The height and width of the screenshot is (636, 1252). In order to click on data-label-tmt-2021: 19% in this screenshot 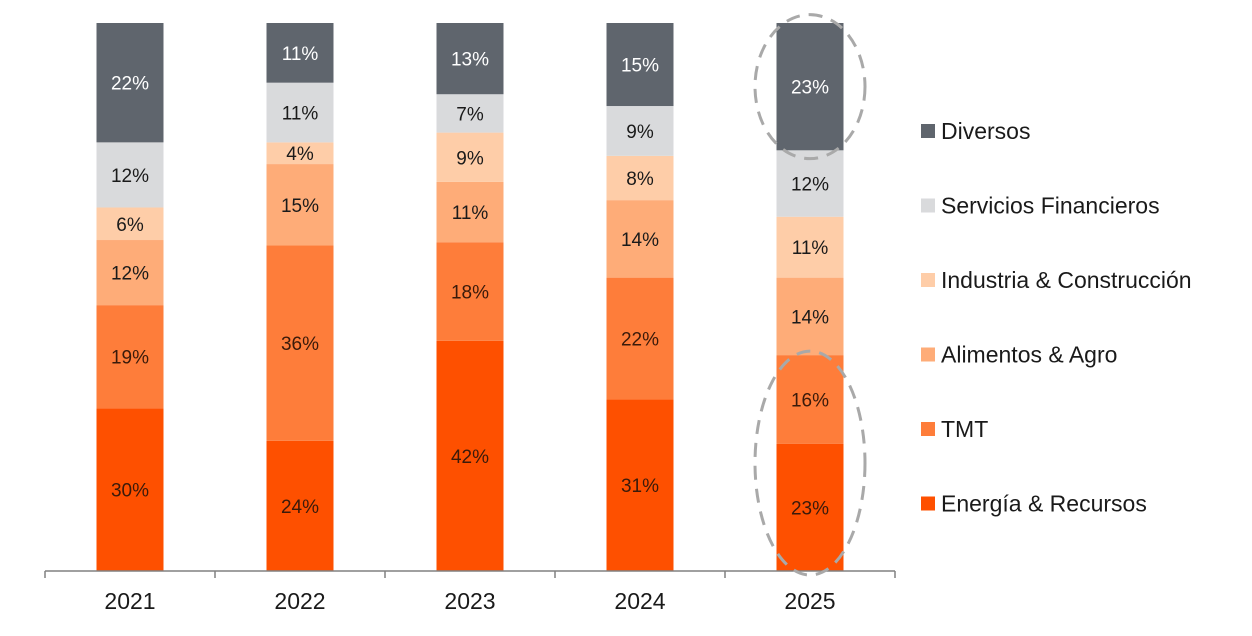, I will do `click(130, 358)`.